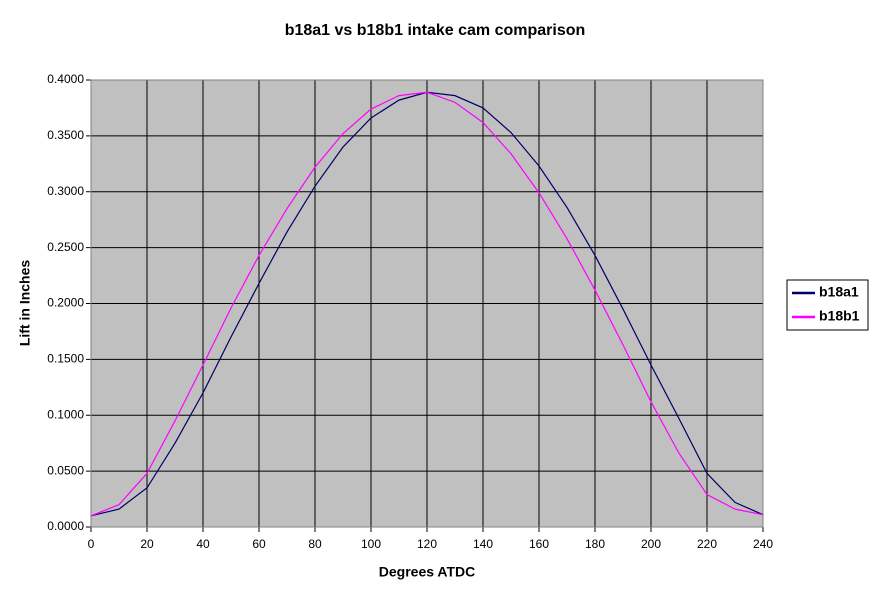  I want to click on legend-label: b18b1, so click(839, 316).